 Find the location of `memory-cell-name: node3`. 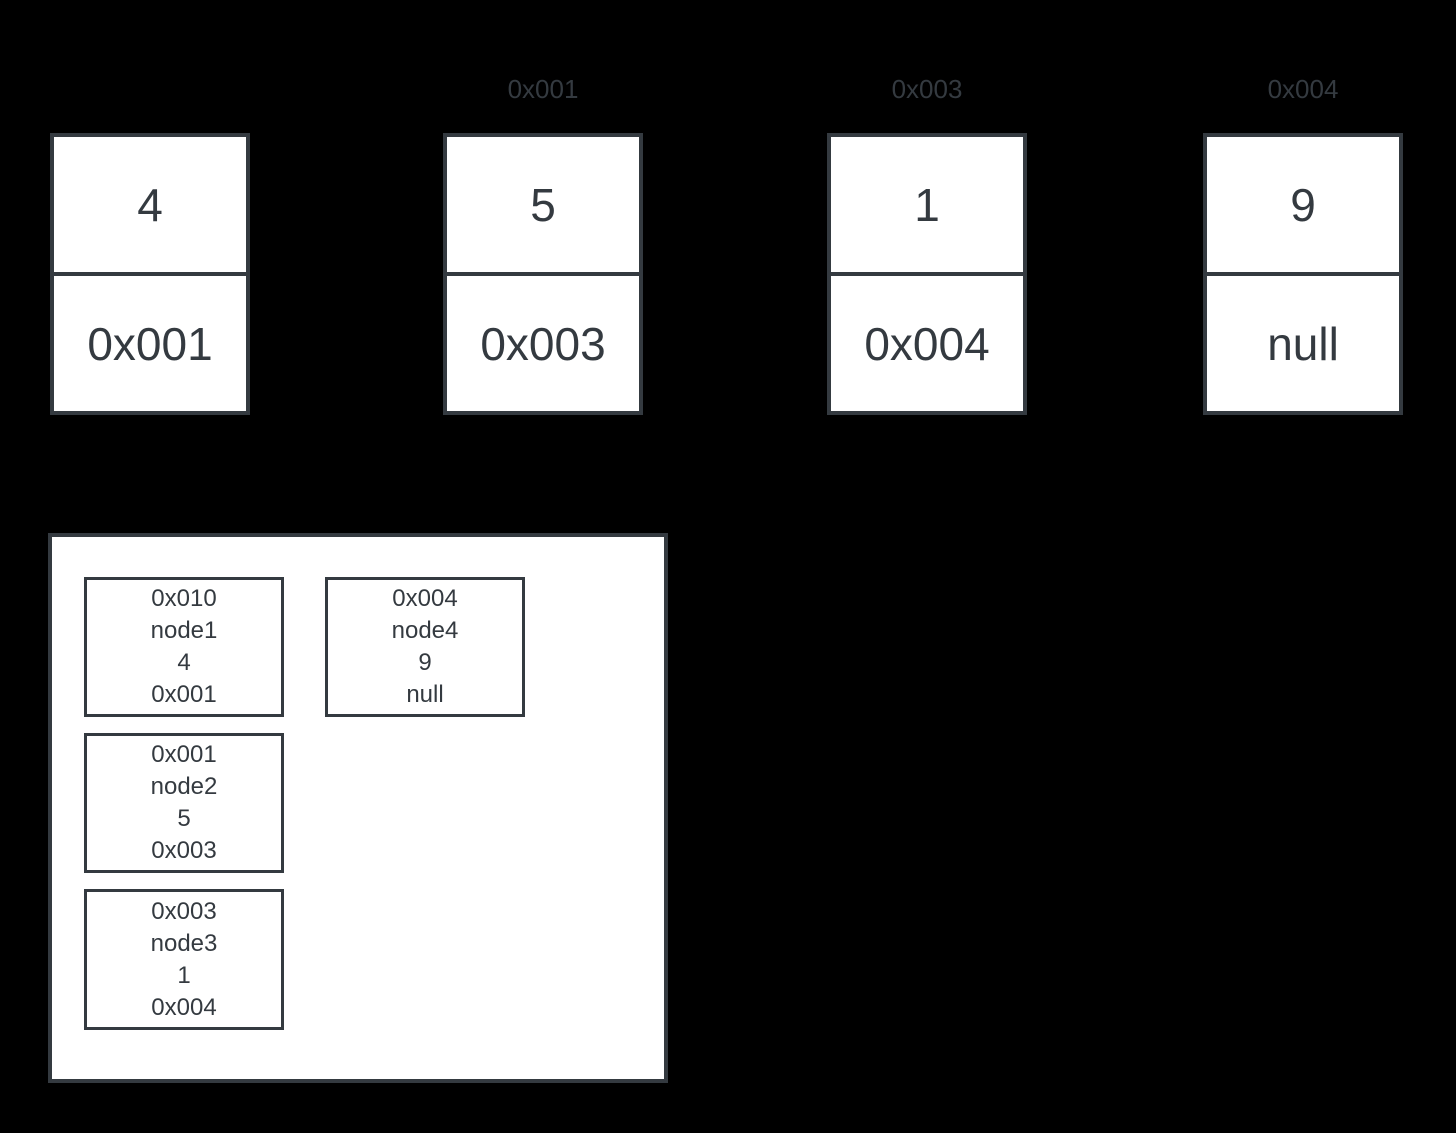

memory-cell-name: node3 is located at coordinates (184, 943).